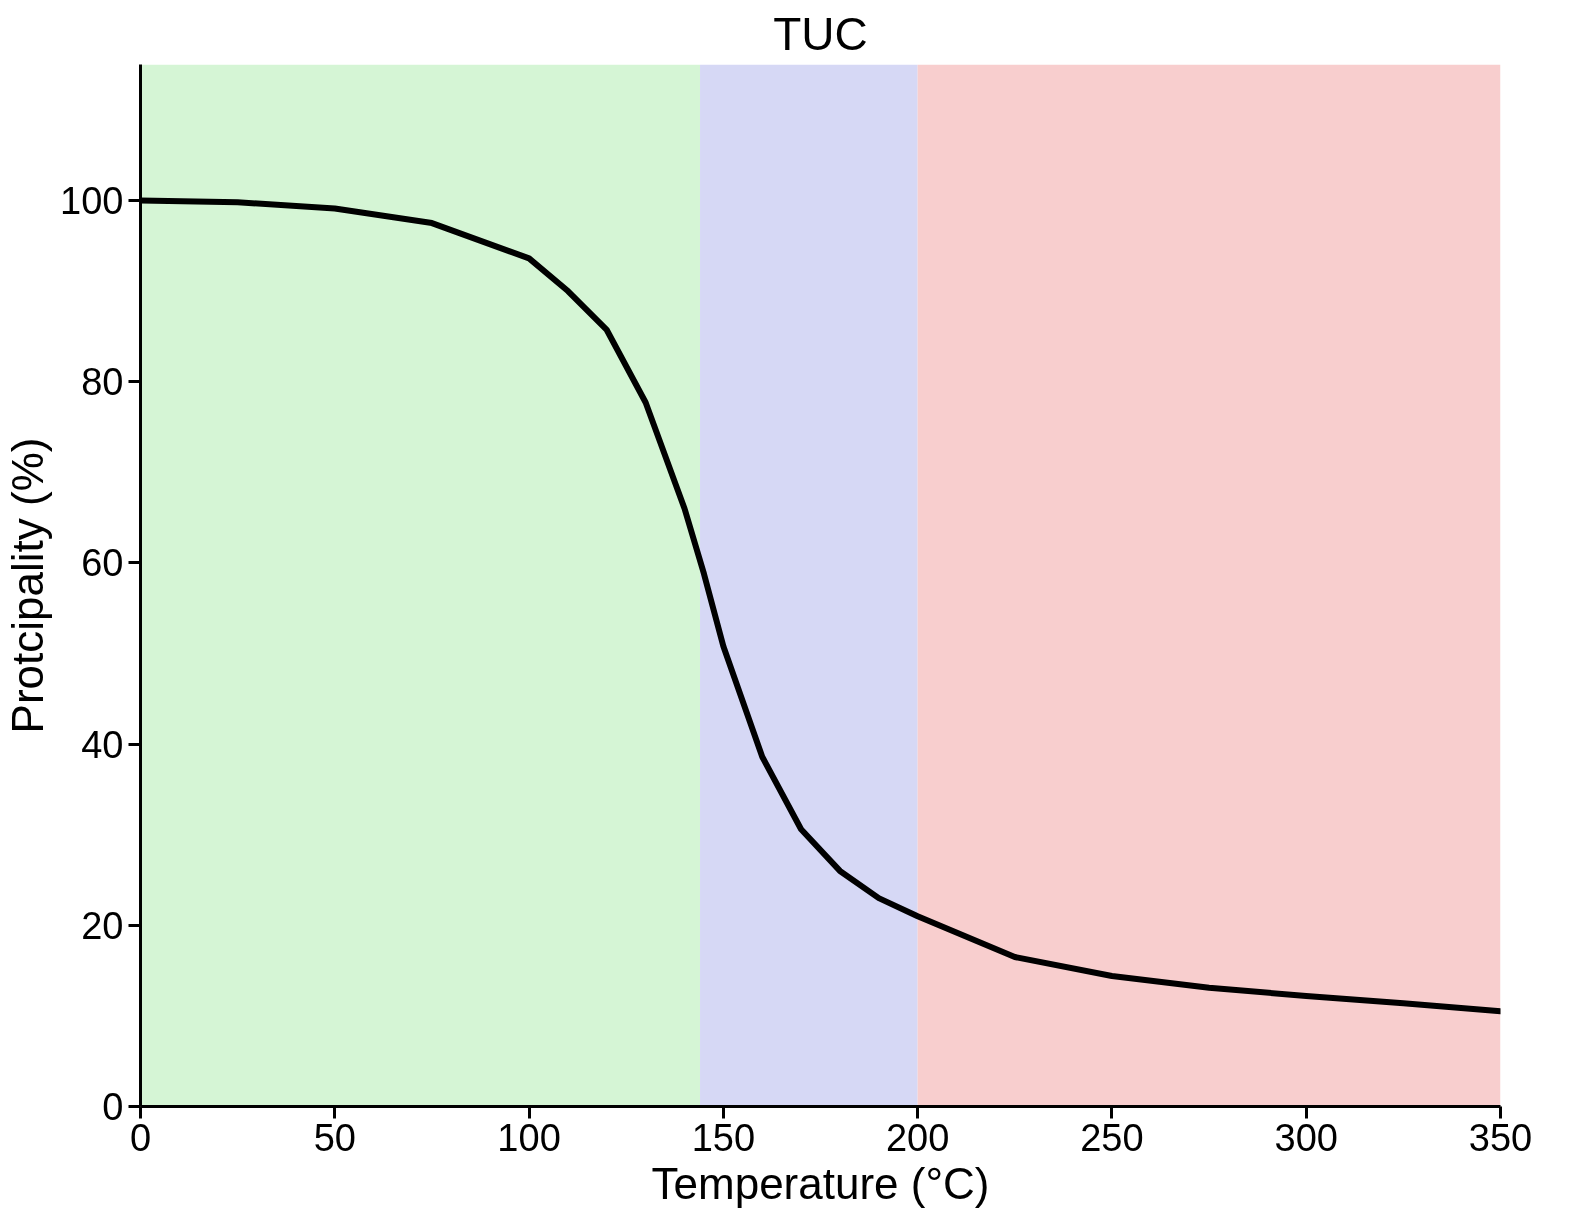 This screenshot has height=1231, width=1586. Describe the element at coordinates (1500, 1137) in the screenshot. I see `x-tick-label: 350` at that location.